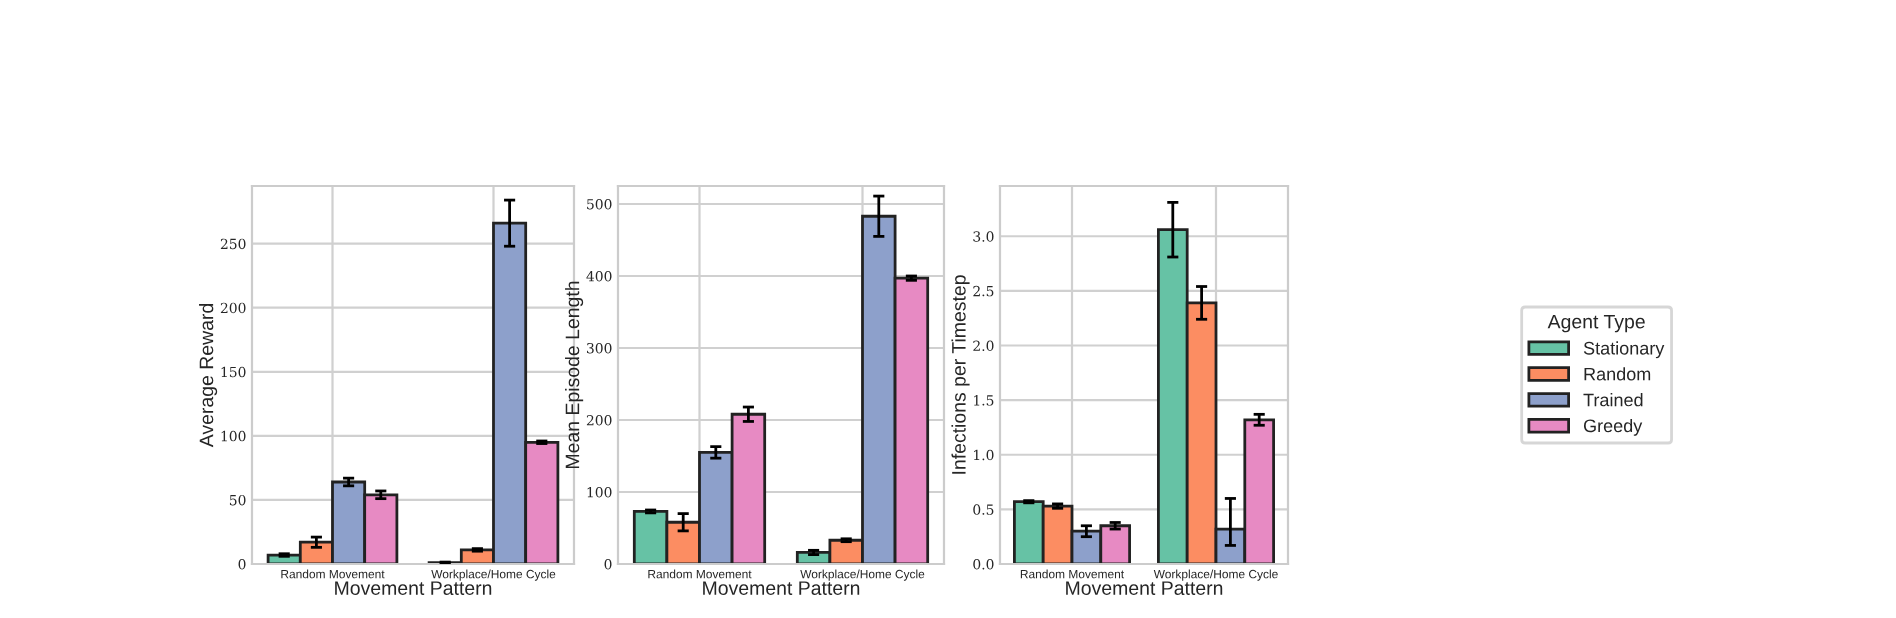 The image size is (1896, 618). I want to click on y-axis-title: Mean Episode Length, so click(574, 374).